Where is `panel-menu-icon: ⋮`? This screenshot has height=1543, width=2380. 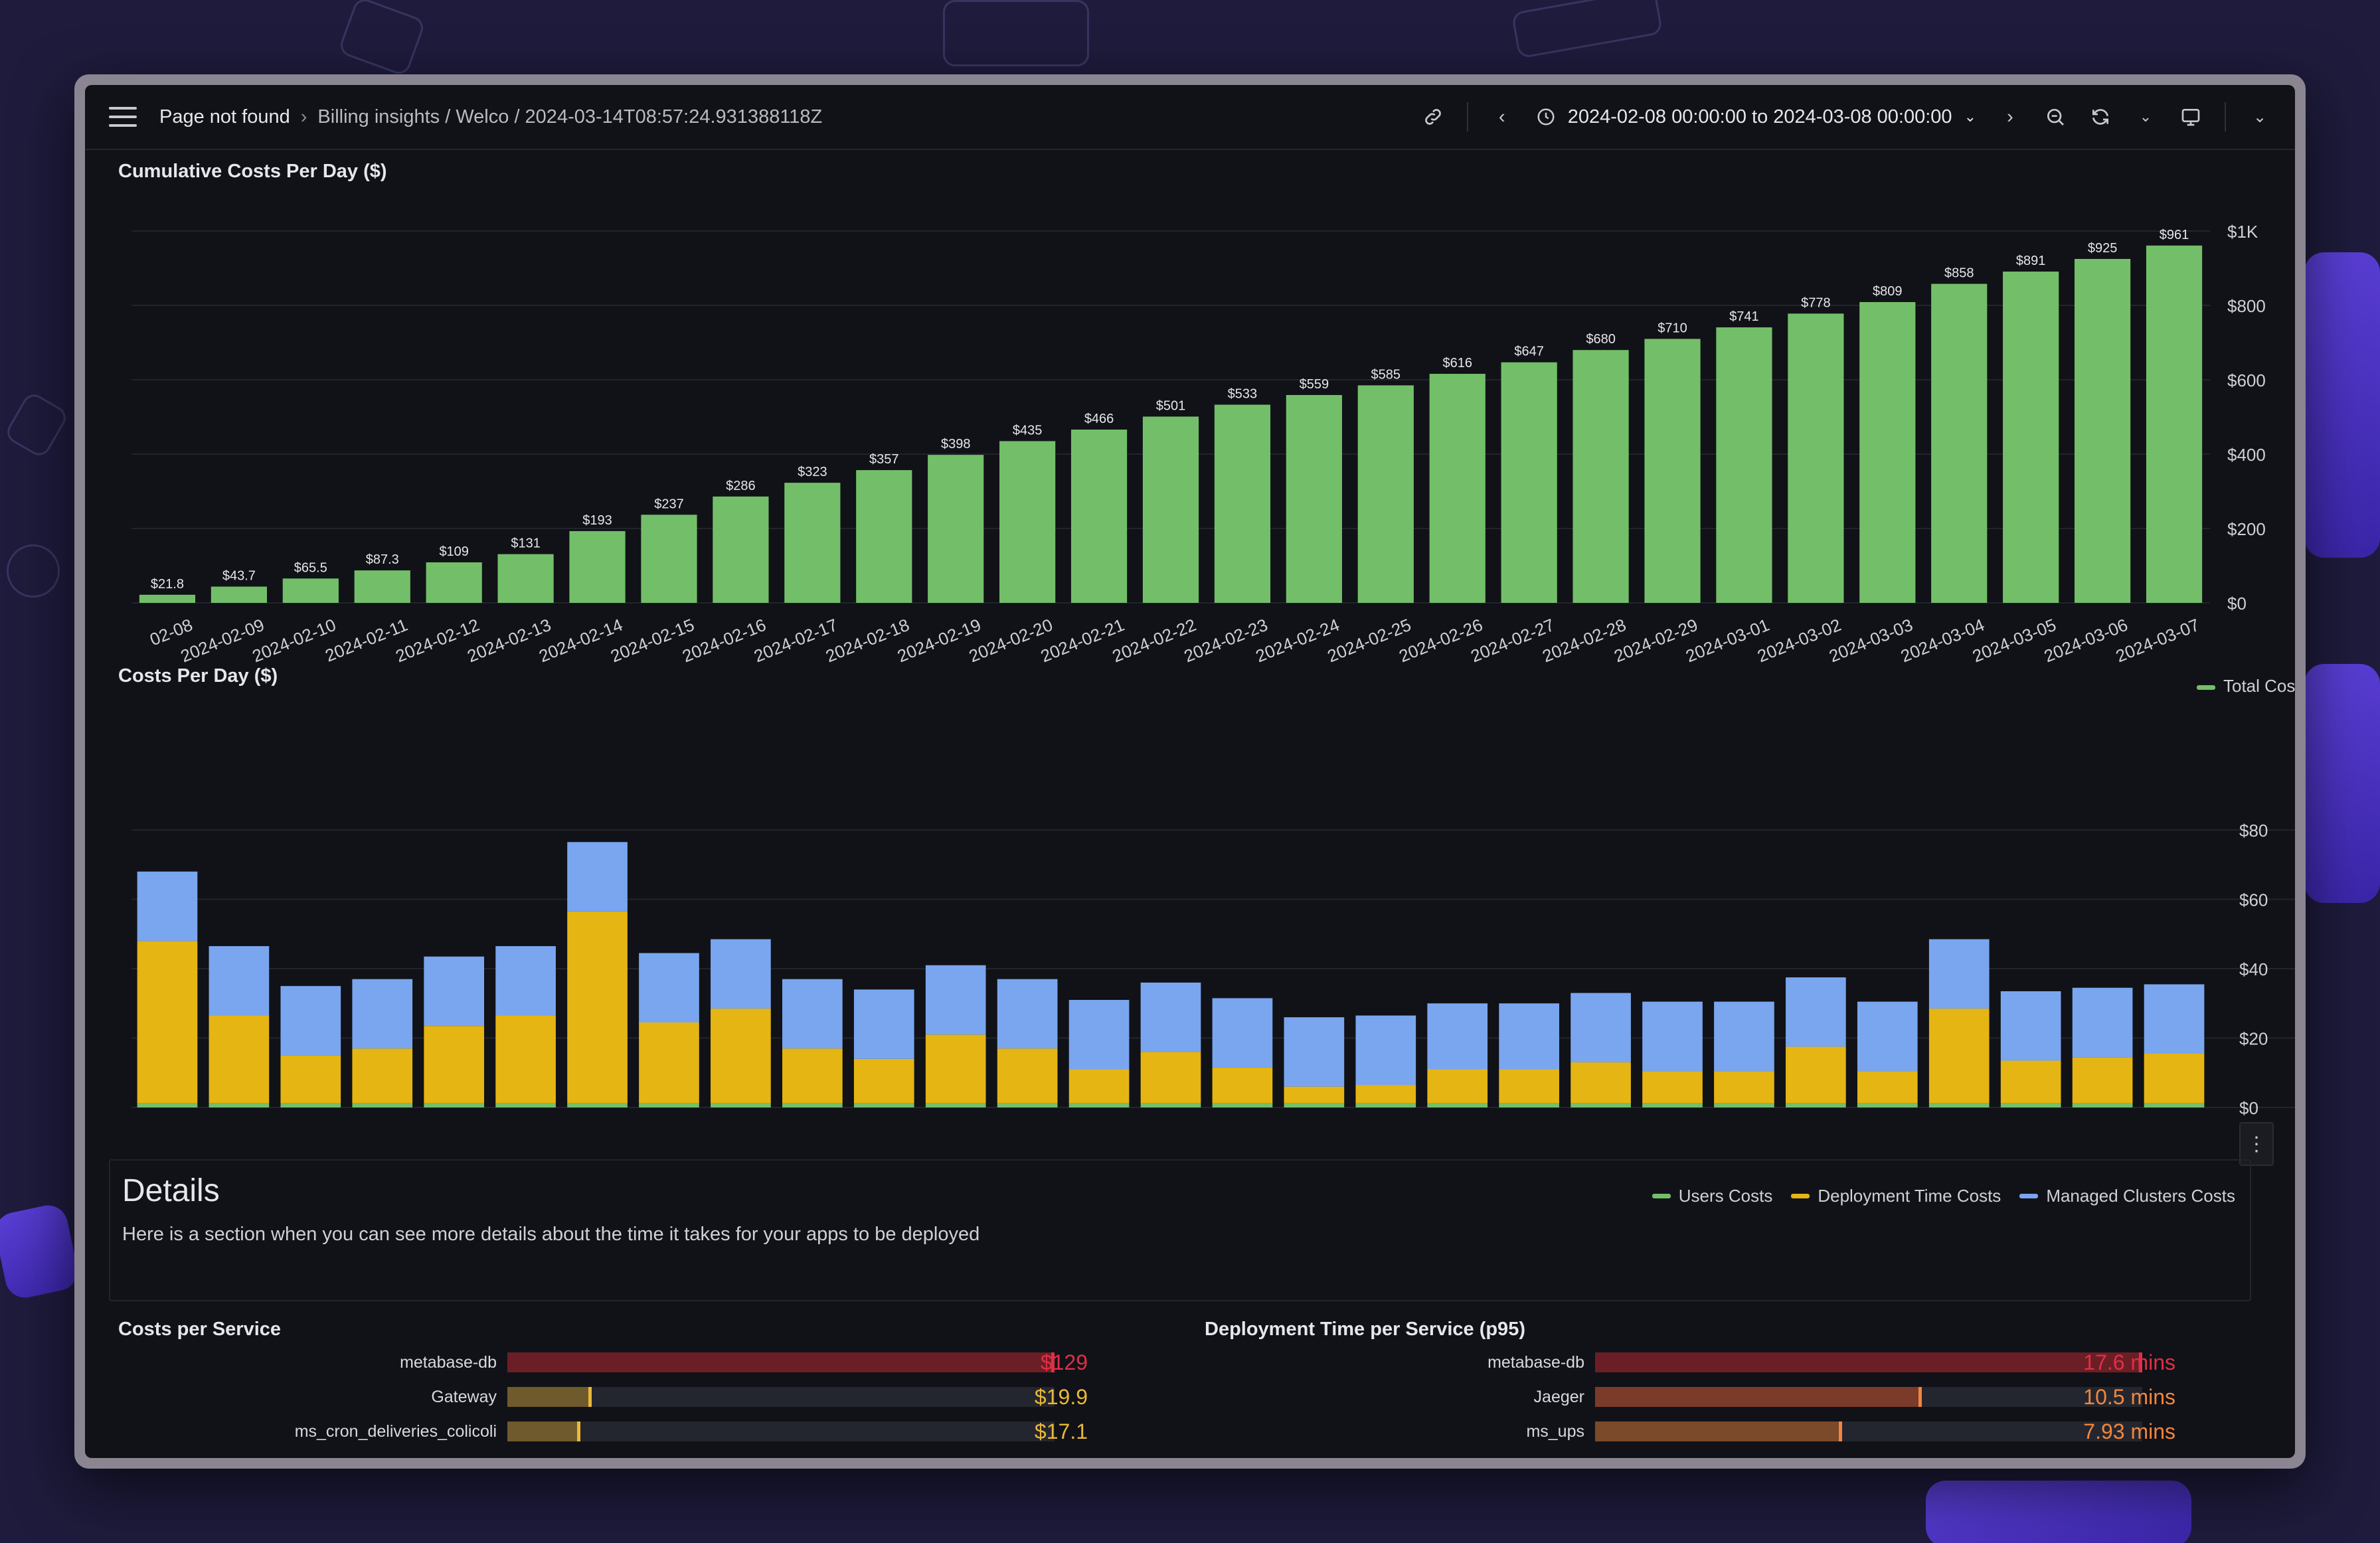 panel-menu-icon: ⋮ is located at coordinates (2256, 1144).